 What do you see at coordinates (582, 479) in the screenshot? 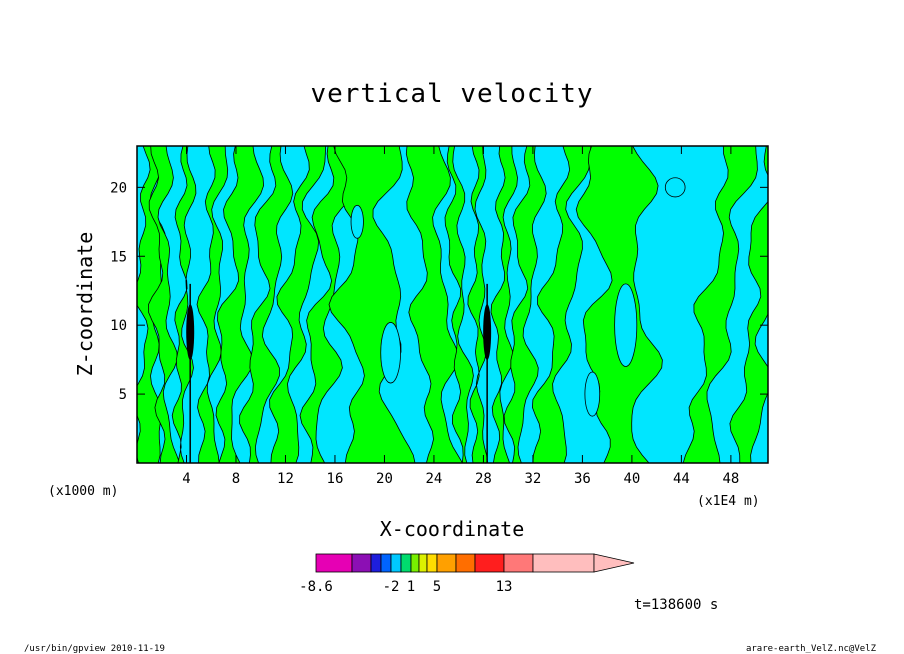
I see `x-tick-label: 36` at bounding box center [582, 479].